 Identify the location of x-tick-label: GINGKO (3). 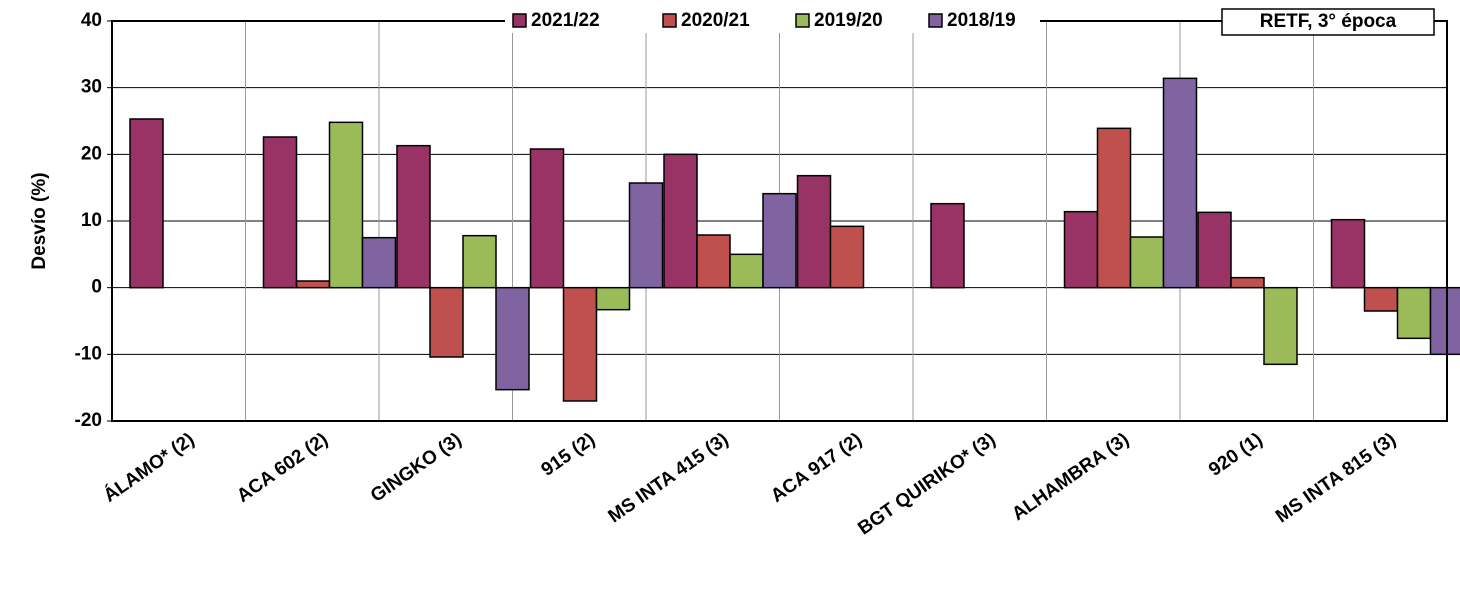
(416, 468).